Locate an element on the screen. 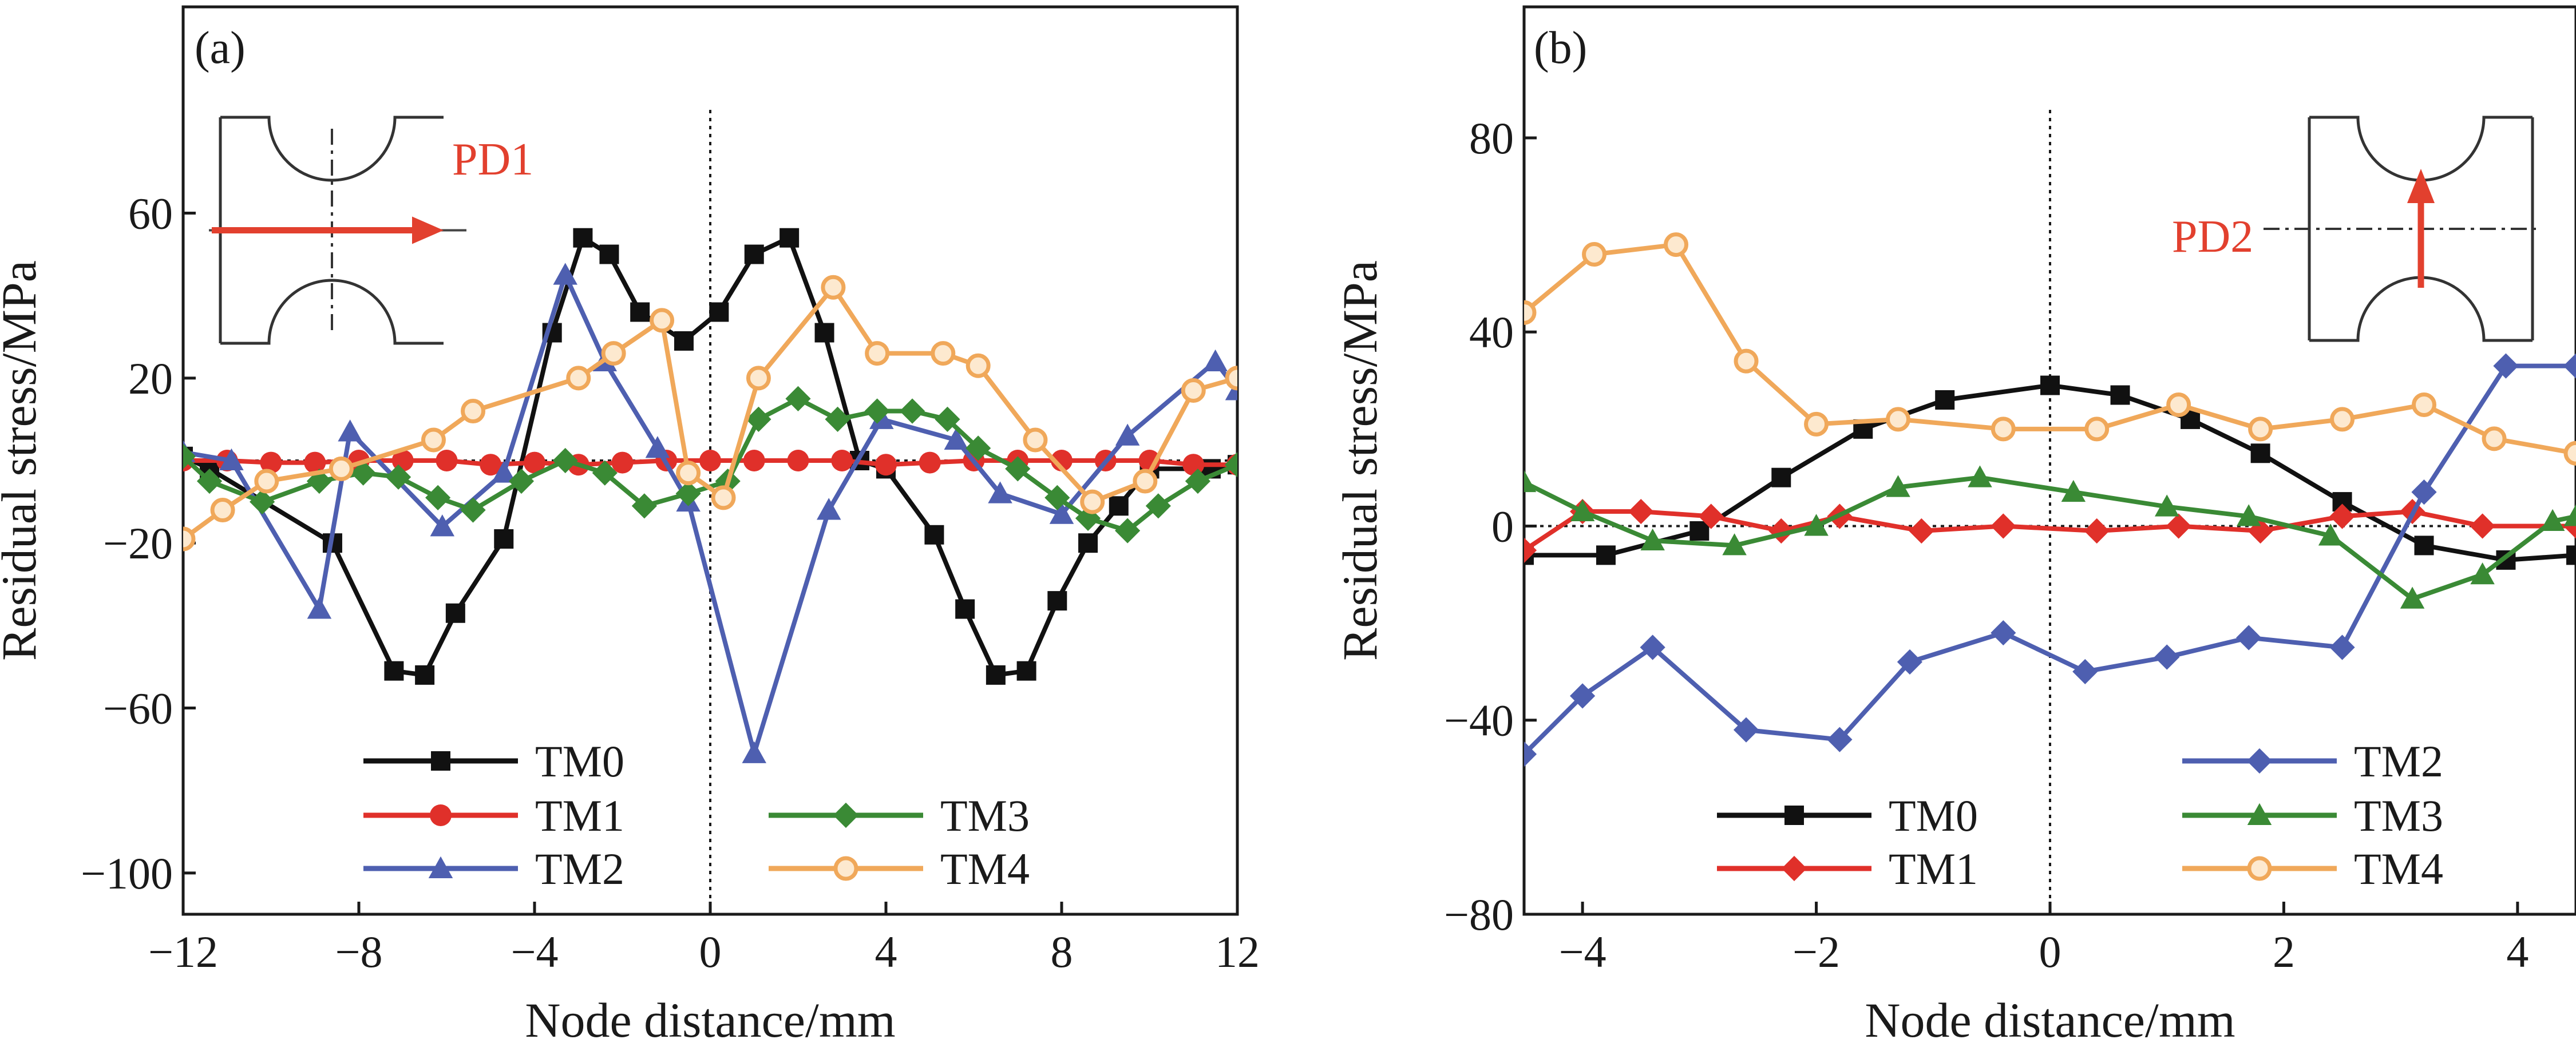 The width and height of the screenshot is (2576, 1051). y-tick-label: −100 is located at coordinates (127, 873).